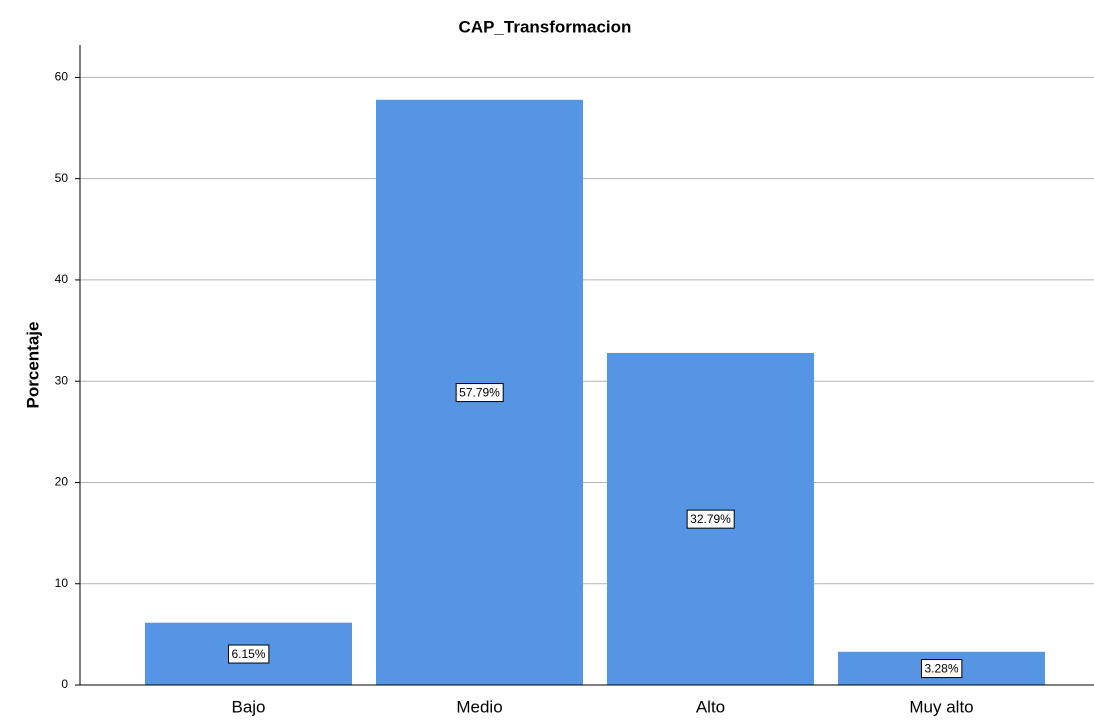  I want to click on y-tick-label: 10, so click(62, 583).